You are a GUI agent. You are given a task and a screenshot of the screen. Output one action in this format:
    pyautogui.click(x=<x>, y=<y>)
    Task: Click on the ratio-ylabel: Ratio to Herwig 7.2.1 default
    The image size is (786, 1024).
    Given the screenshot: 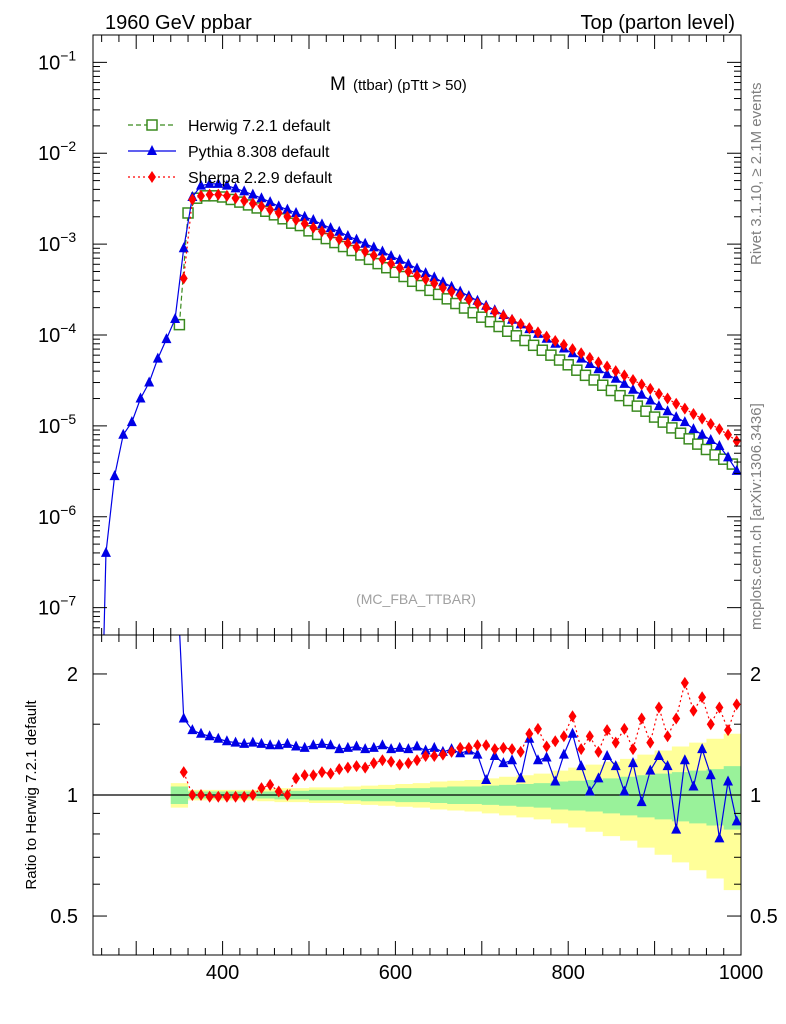 What is the action you would take?
    pyautogui.click(x=31, y=795)
    